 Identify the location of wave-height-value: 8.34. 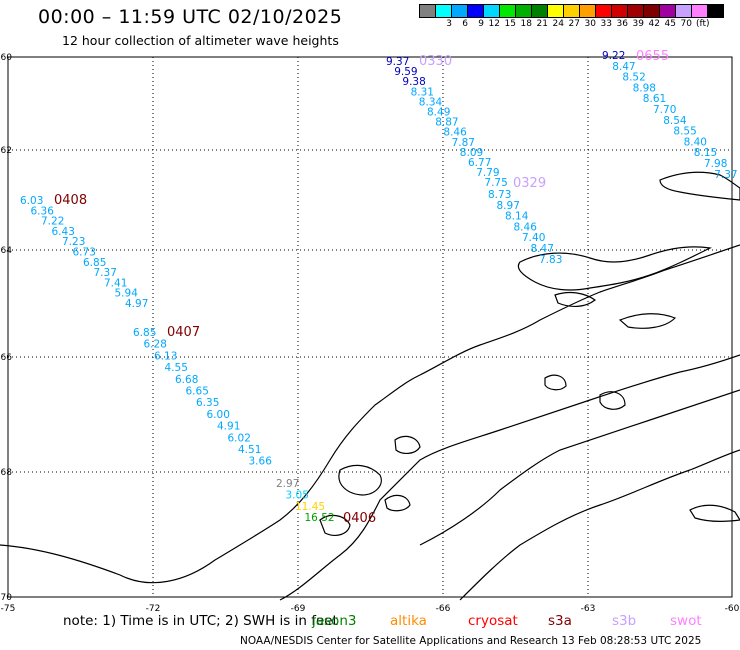
(431, 102).